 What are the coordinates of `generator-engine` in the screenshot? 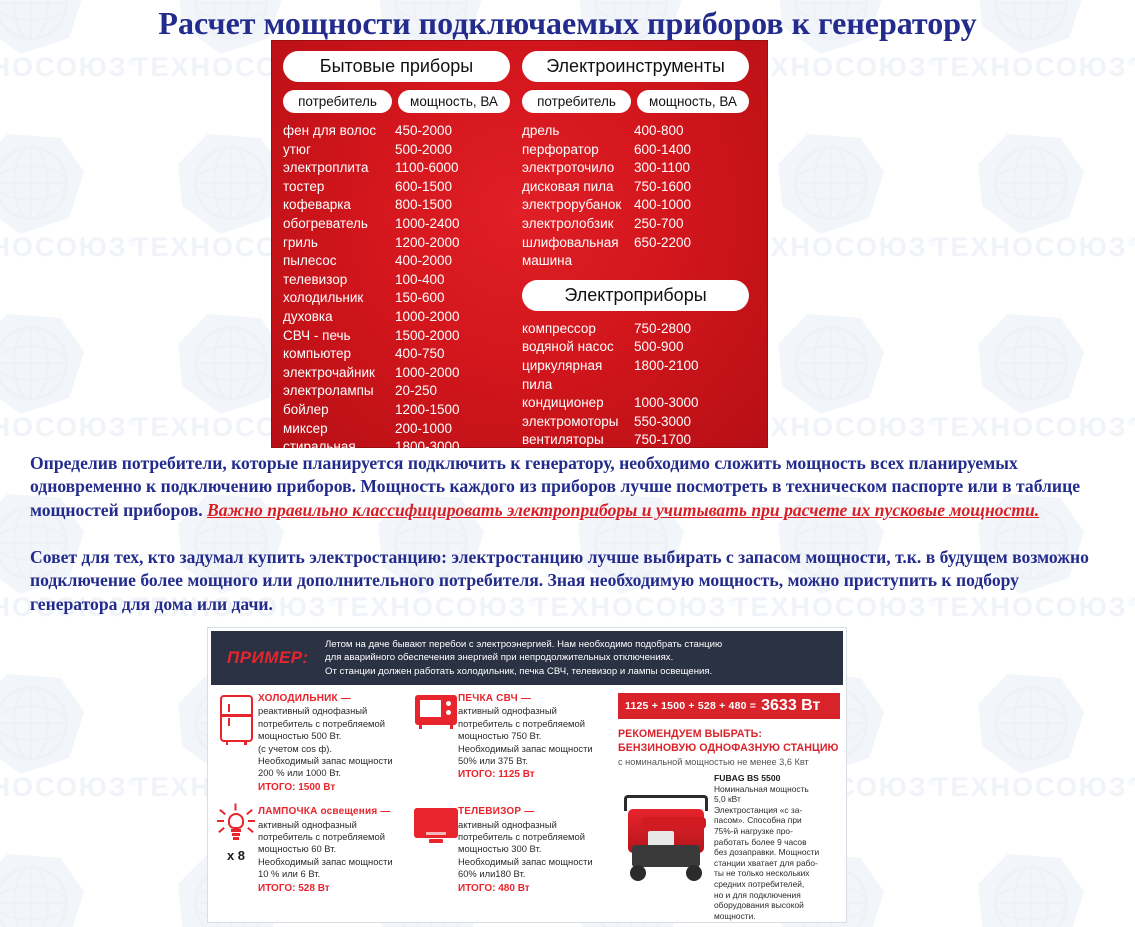 It's located at (666, 856).